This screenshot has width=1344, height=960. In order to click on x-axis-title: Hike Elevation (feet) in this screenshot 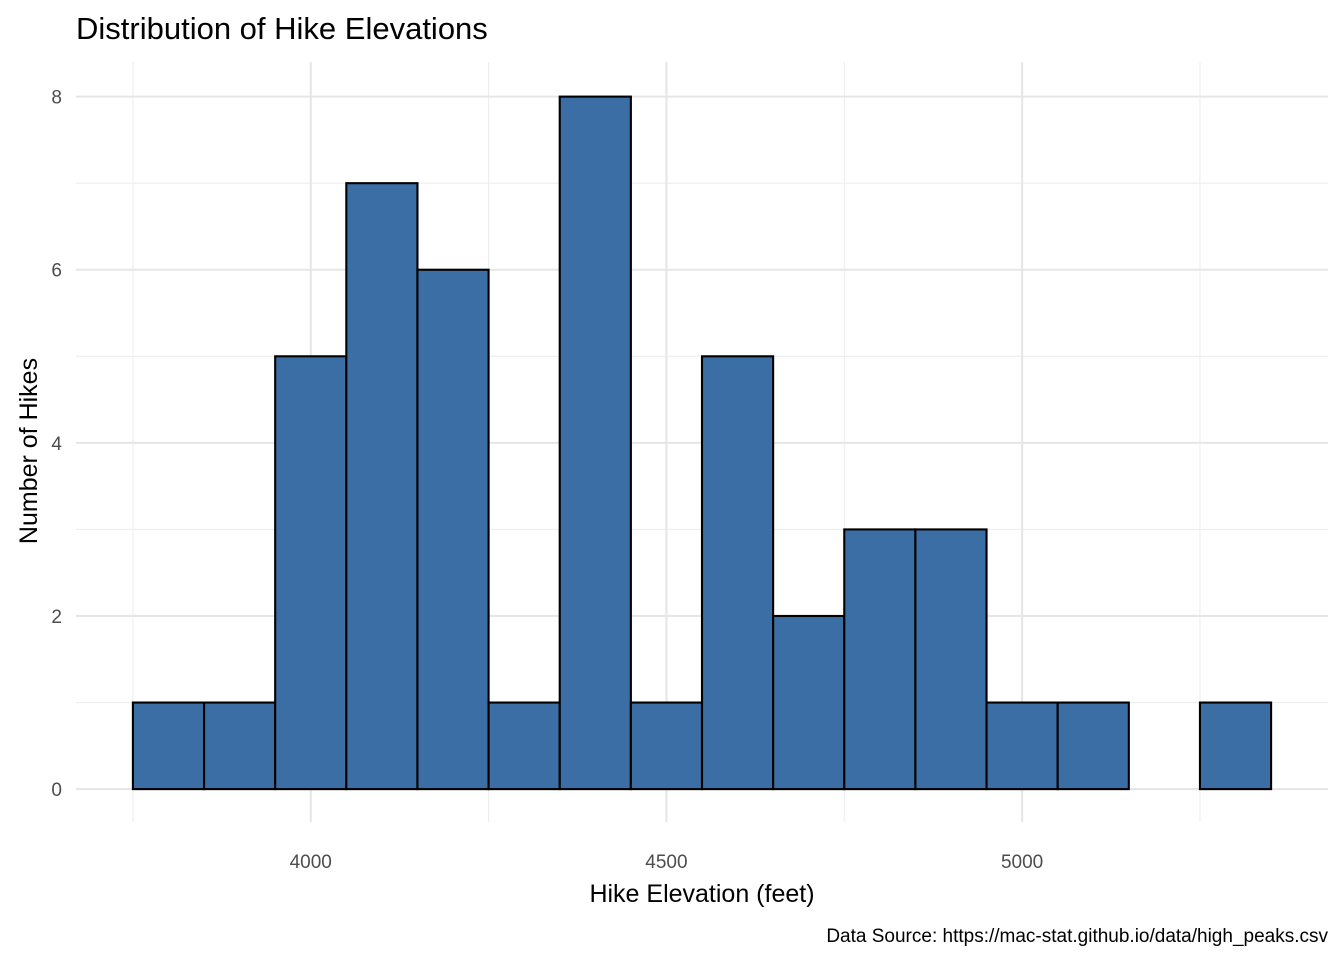, I will do `click(701, 894)`.